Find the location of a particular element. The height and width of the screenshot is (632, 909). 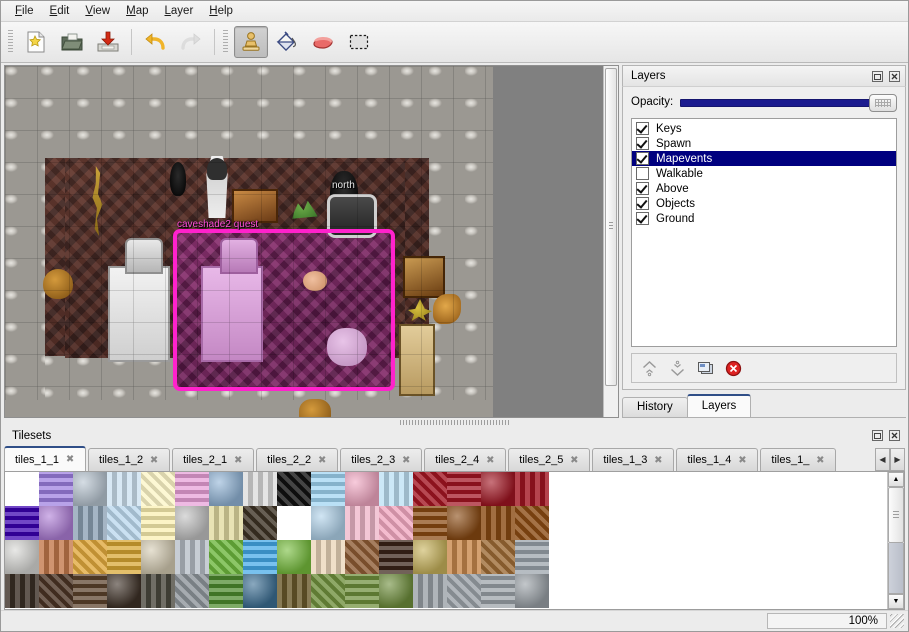

menu-edit: Edit is located at coordinates (59, 11).